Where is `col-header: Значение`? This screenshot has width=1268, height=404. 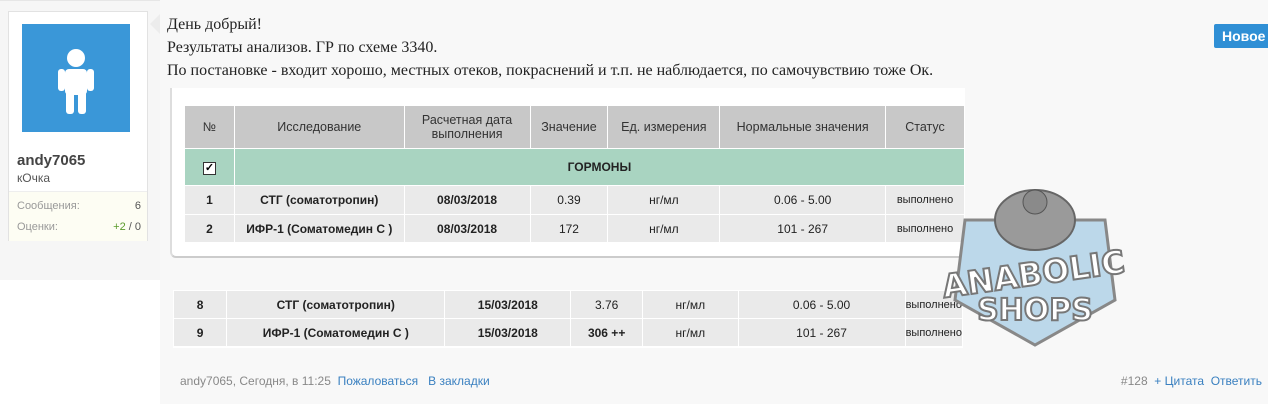 col-header: Значение is located at coordinates (569, 127).